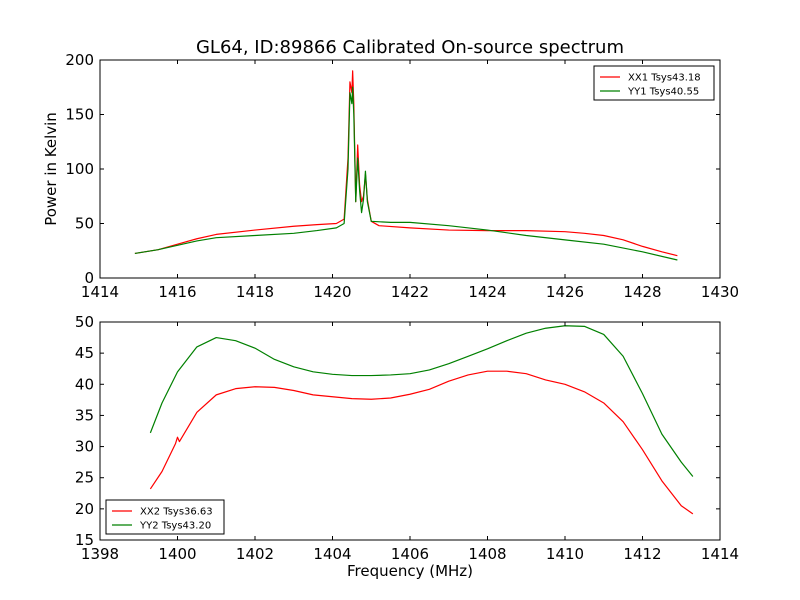 The image size is (800, 600). What do you see at coordinates (84, 540) in the screenshot?
I see `y-tick-label: 15` at bounding box center [84, 540].